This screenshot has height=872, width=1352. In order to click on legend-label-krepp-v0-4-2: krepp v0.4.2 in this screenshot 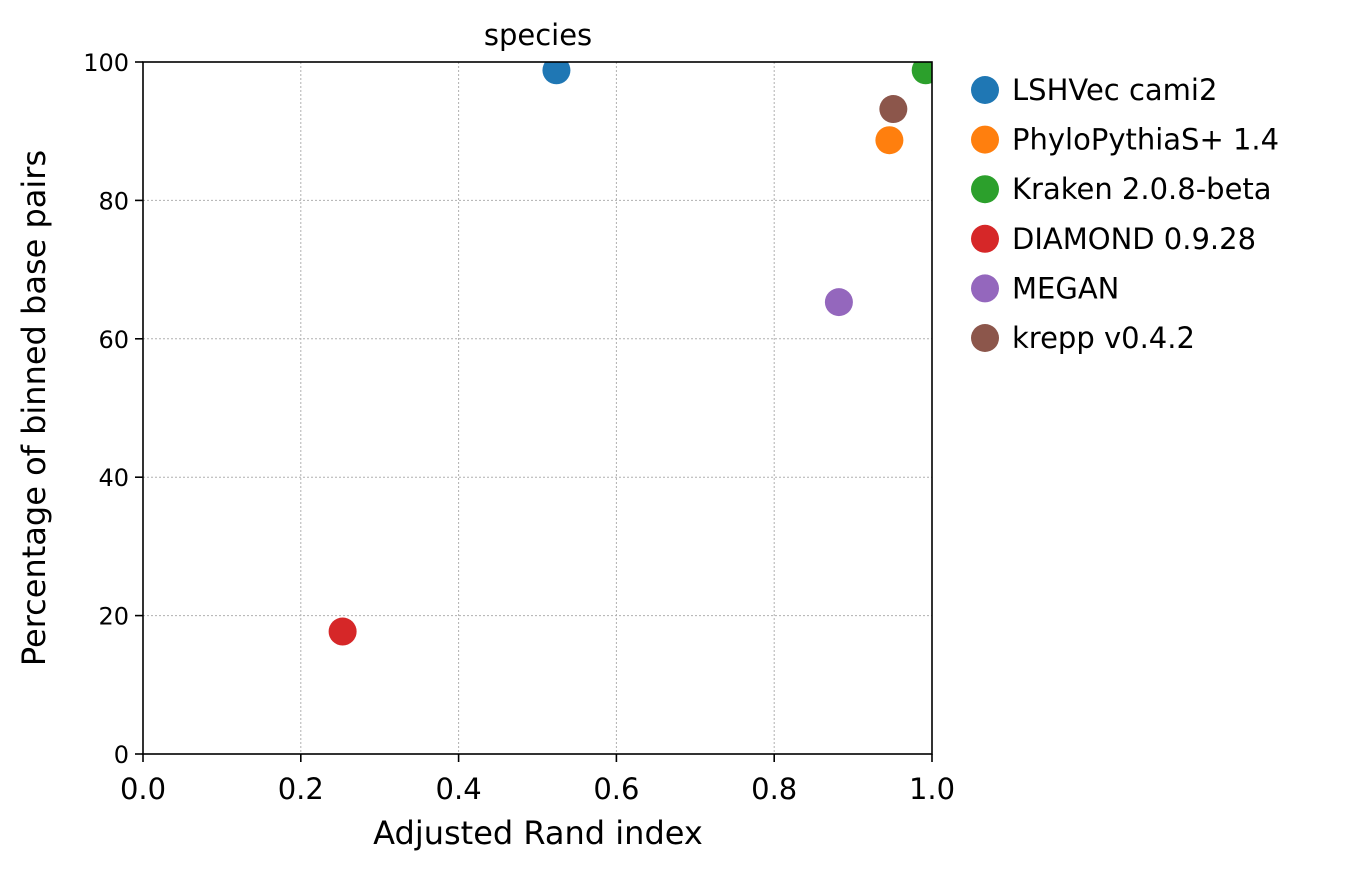, I will do `click(1103, 338)`.